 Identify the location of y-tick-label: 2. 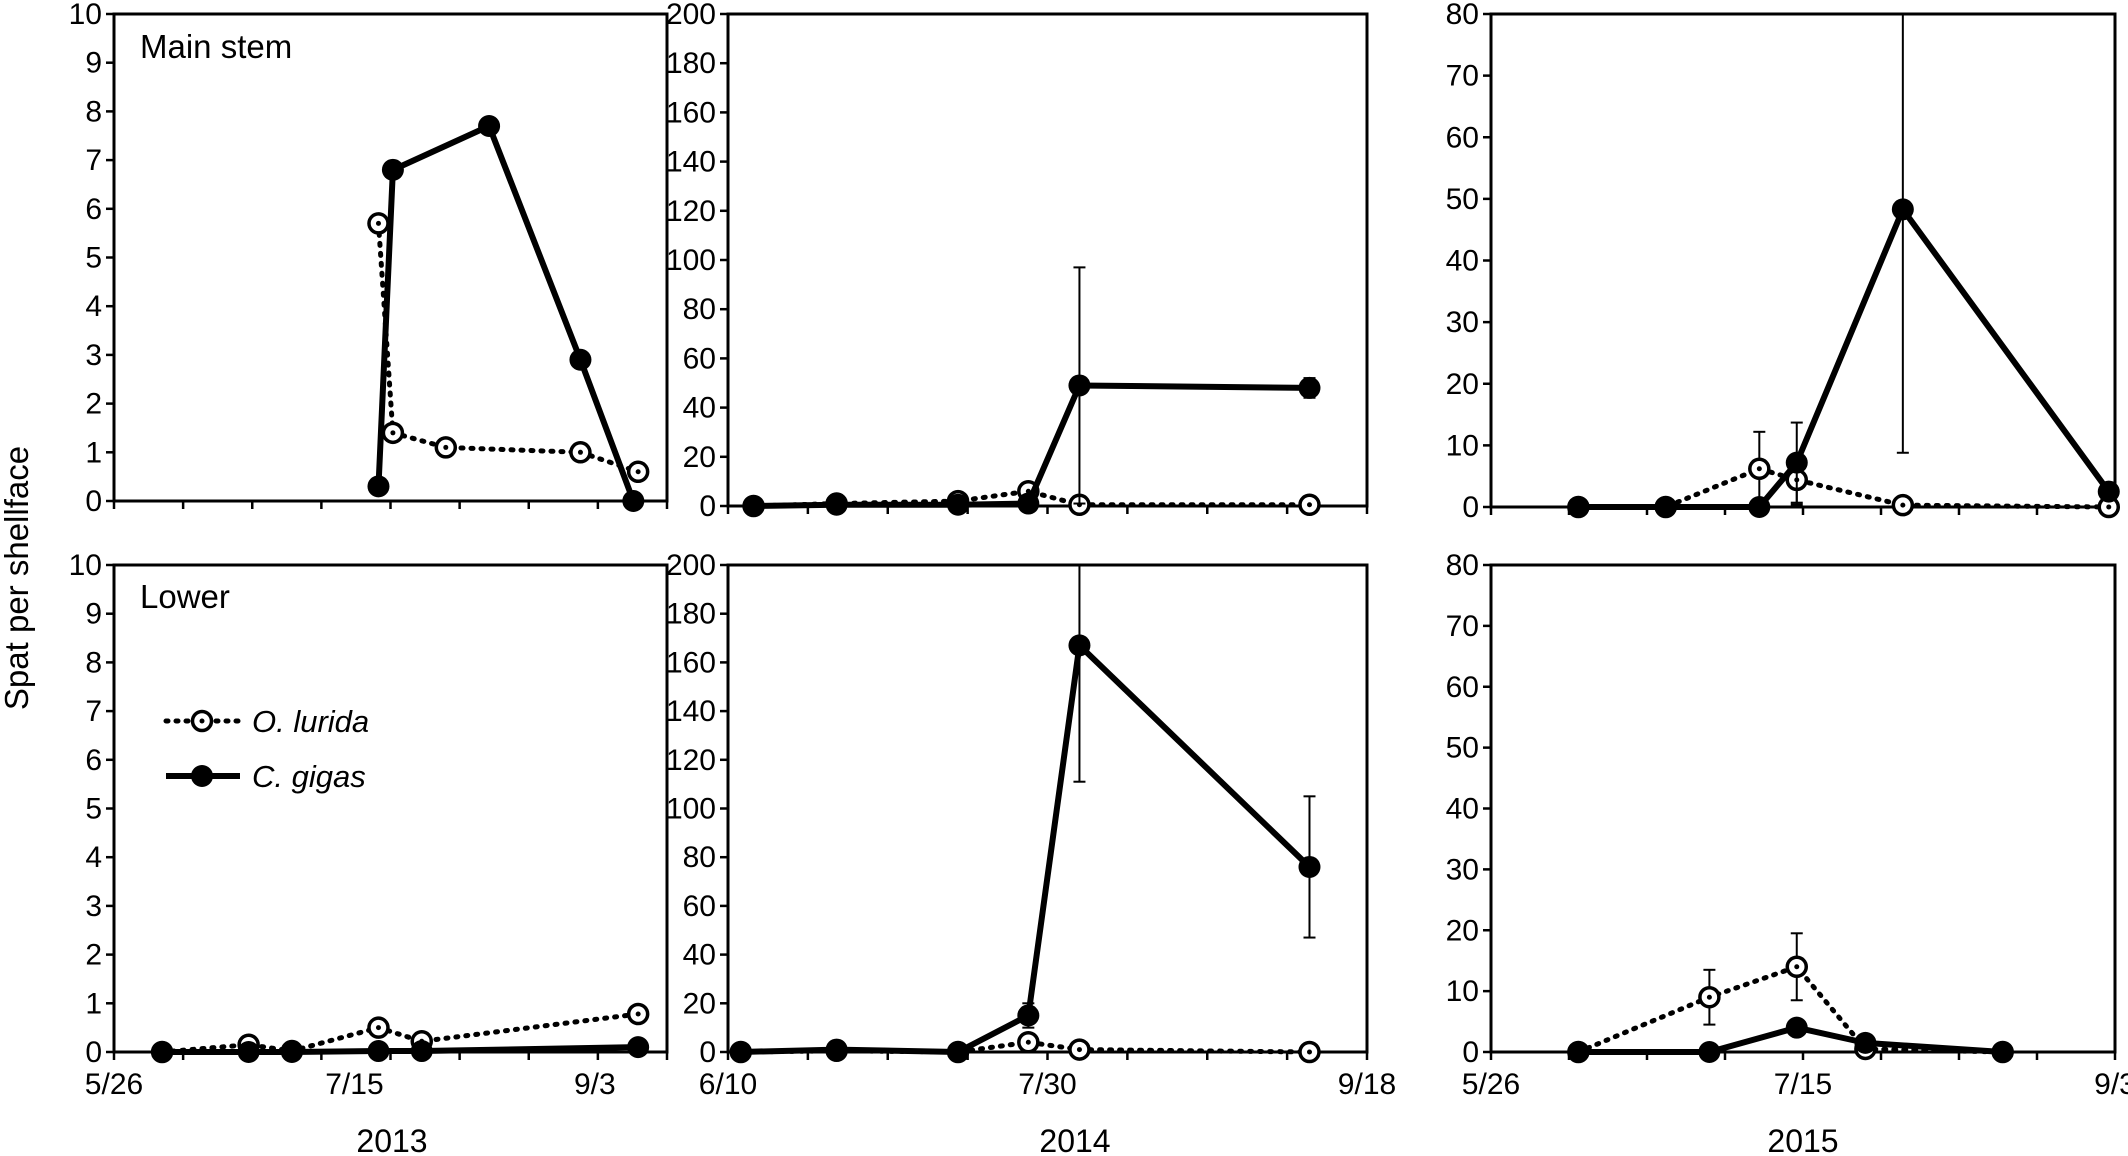
(93, 955).